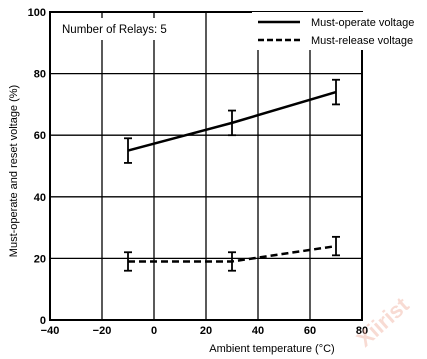 This screenshot has width=427, height=359. Describe the element at coordinates (37, 13) in the screenshot. I see `y-tick-label-5: 100` at that location.